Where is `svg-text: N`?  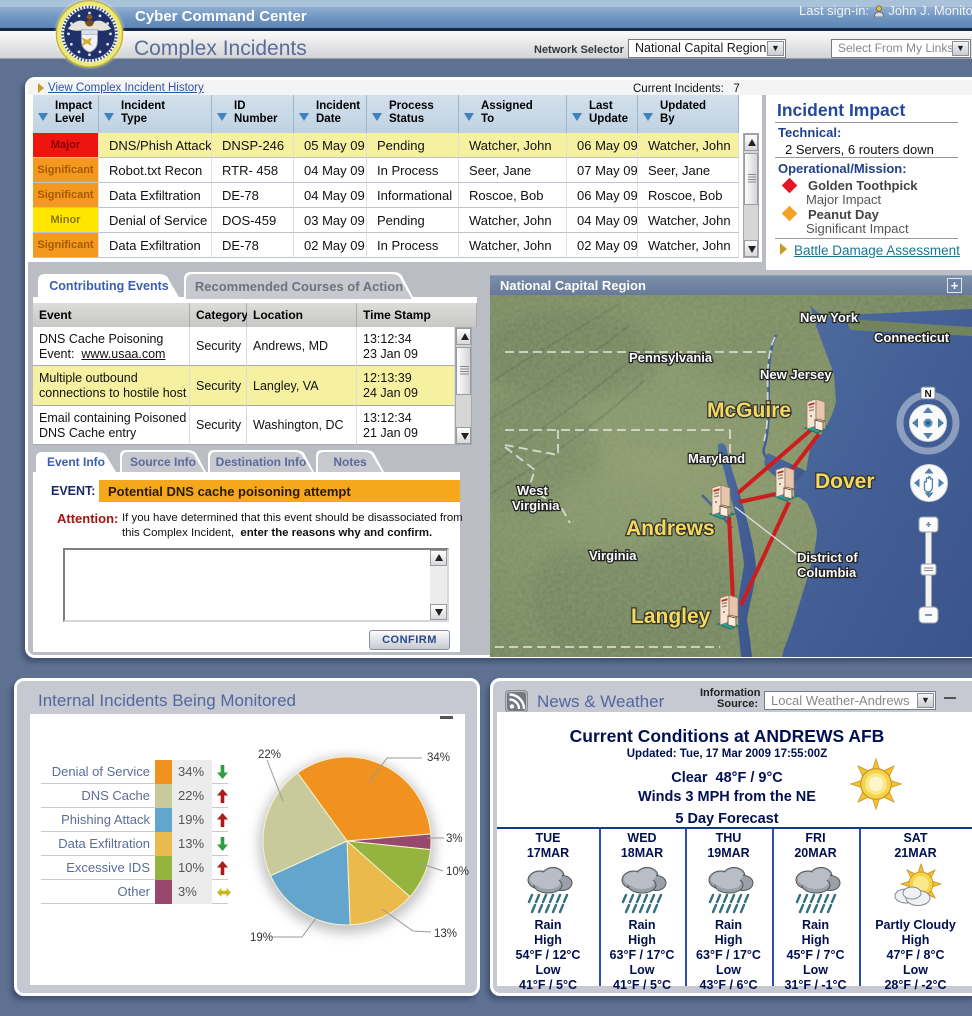 svg-text: N is located at coordinates (928, 394).